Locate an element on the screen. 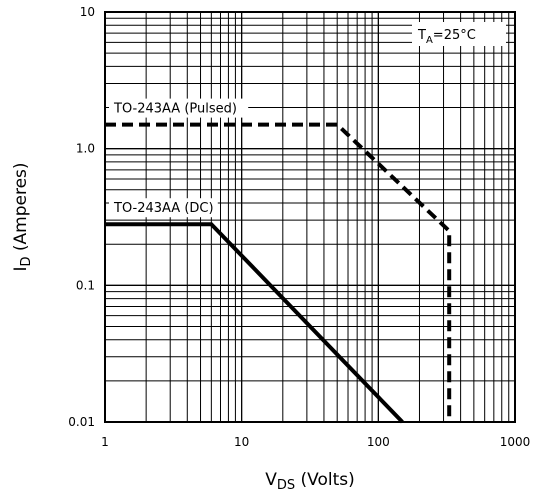 Image resolution: width=537 pixels, height=491 pixels. x-tick-label: 1000 is located at coordinates (515, 442).